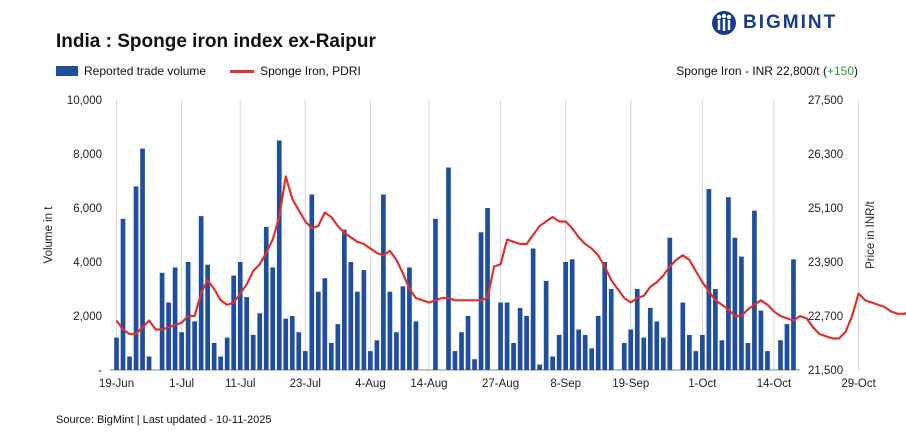 This screenshot has width=906, height=439. I want to click on price-note-close: ), so click(856, 71).